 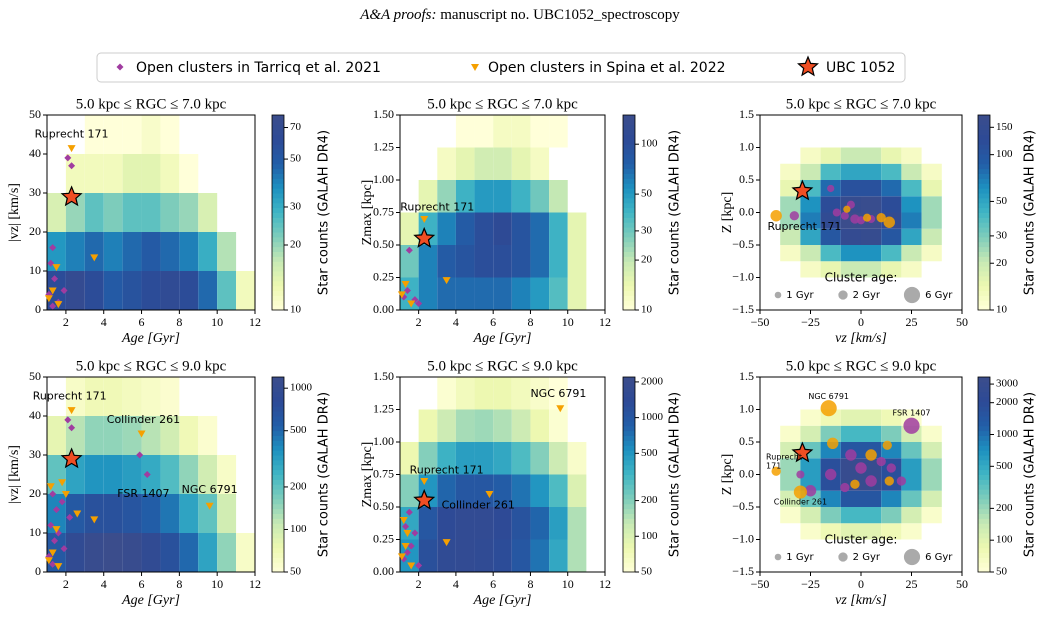 I want to click on colorbar-label: Star counts (GALAH DR4), so click(x=1030, y=474).